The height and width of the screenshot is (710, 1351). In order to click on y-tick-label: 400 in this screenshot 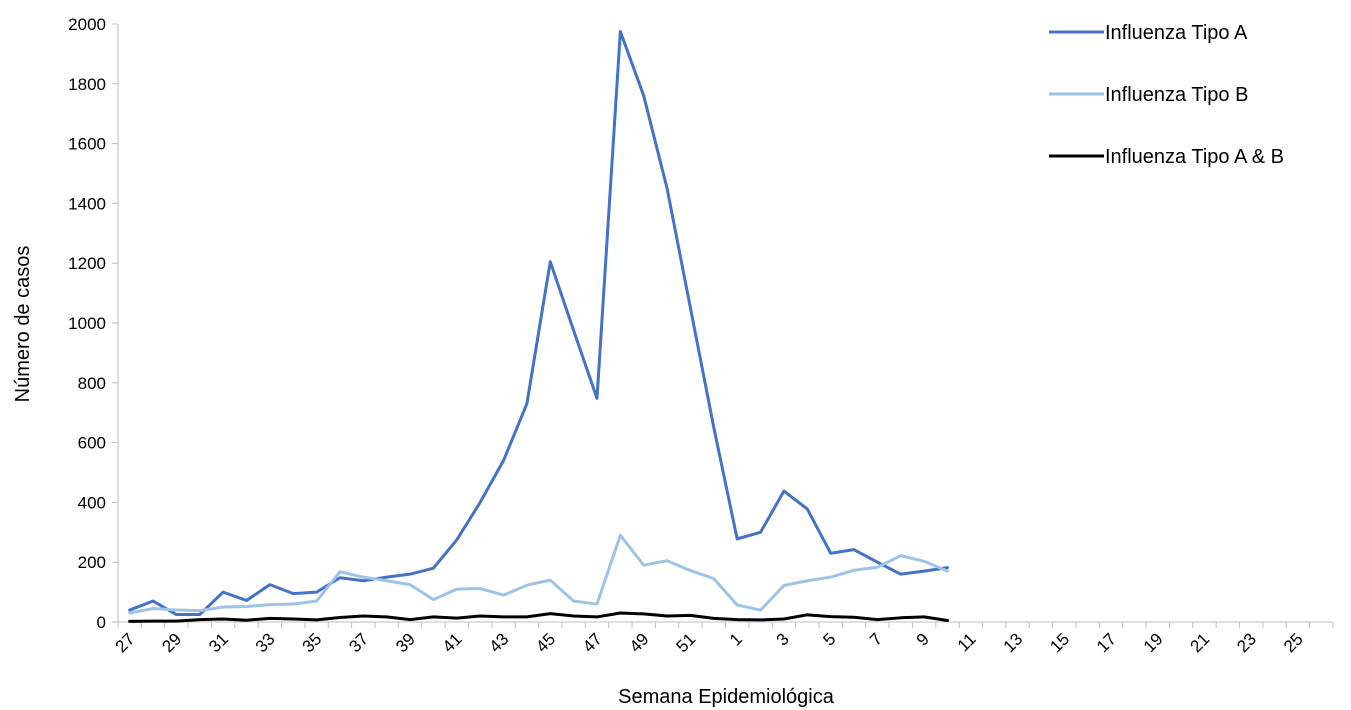, I will do `click(92, 502)`.